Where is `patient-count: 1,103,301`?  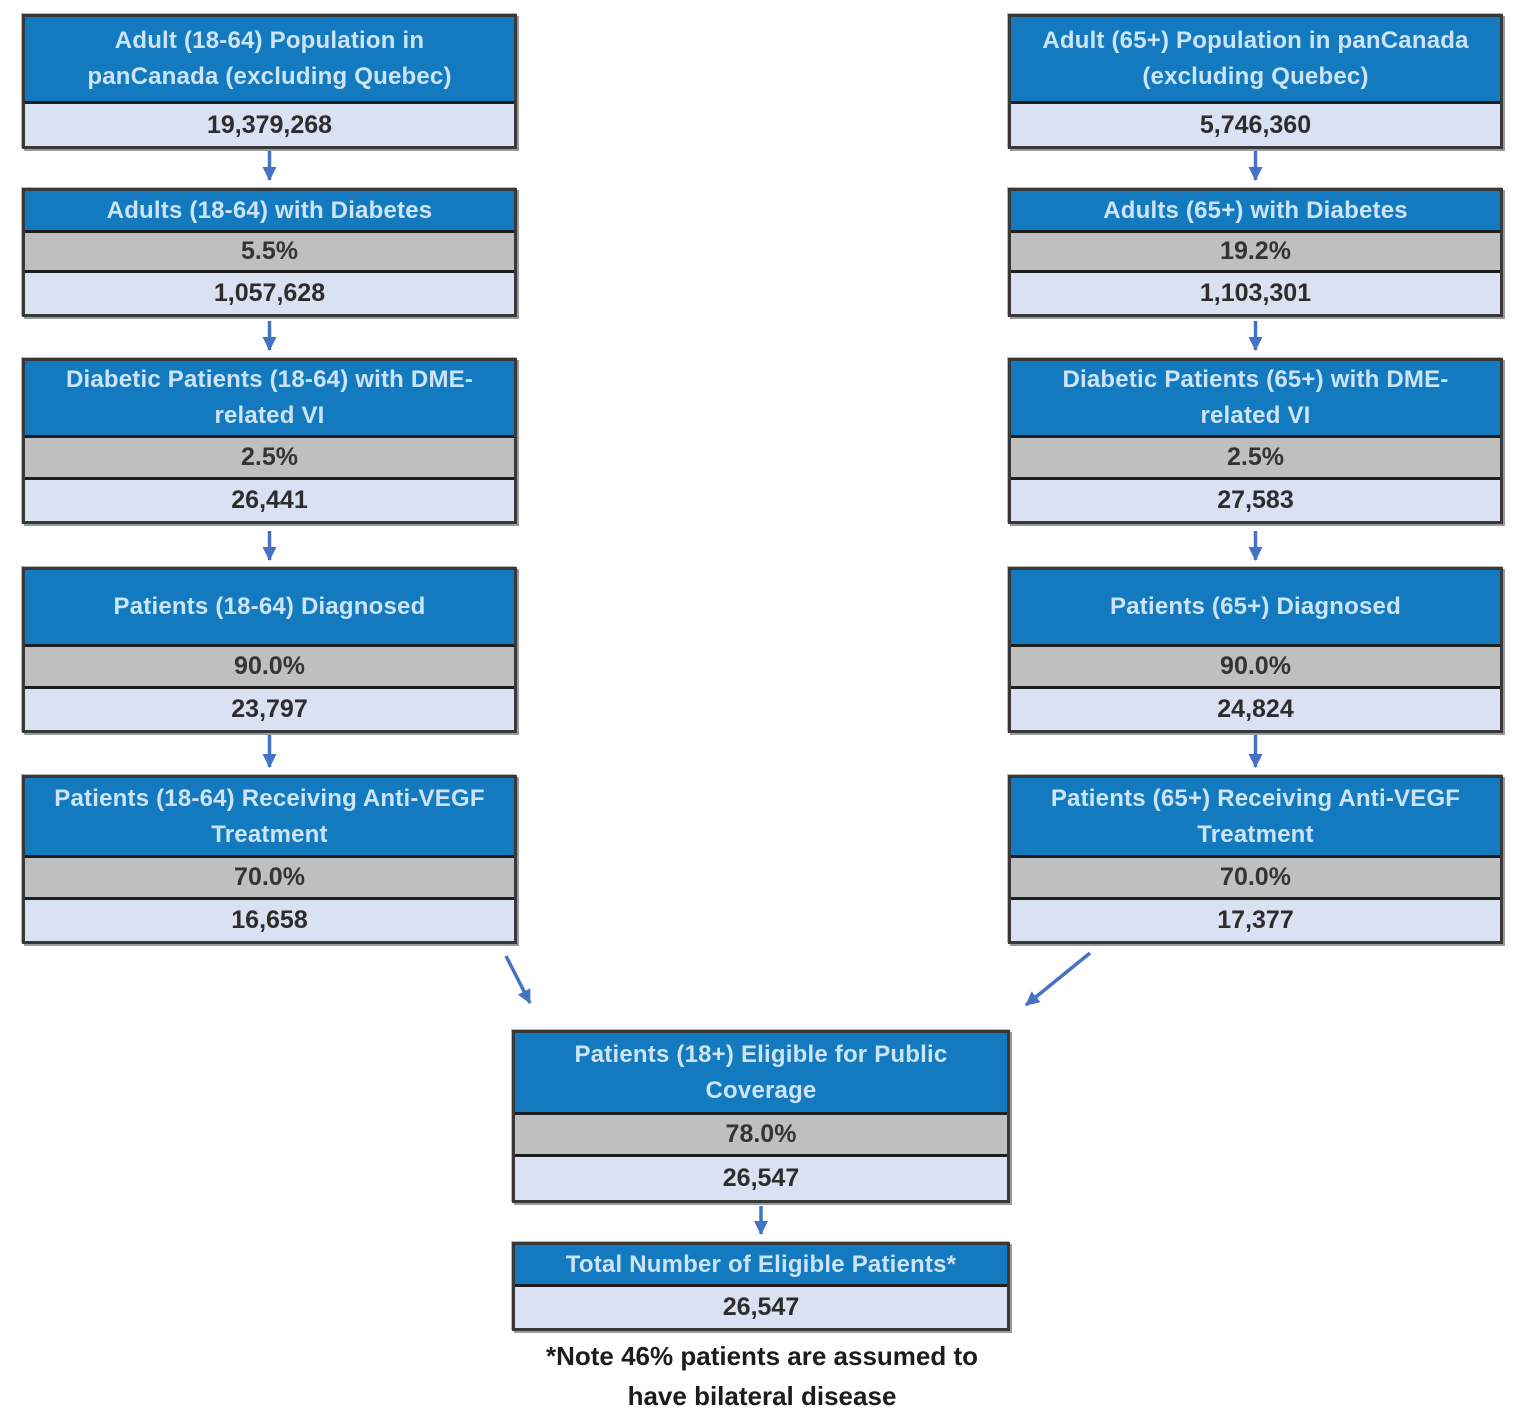
patient-count: 1,103,301 is located at coordinates (1255, 293).